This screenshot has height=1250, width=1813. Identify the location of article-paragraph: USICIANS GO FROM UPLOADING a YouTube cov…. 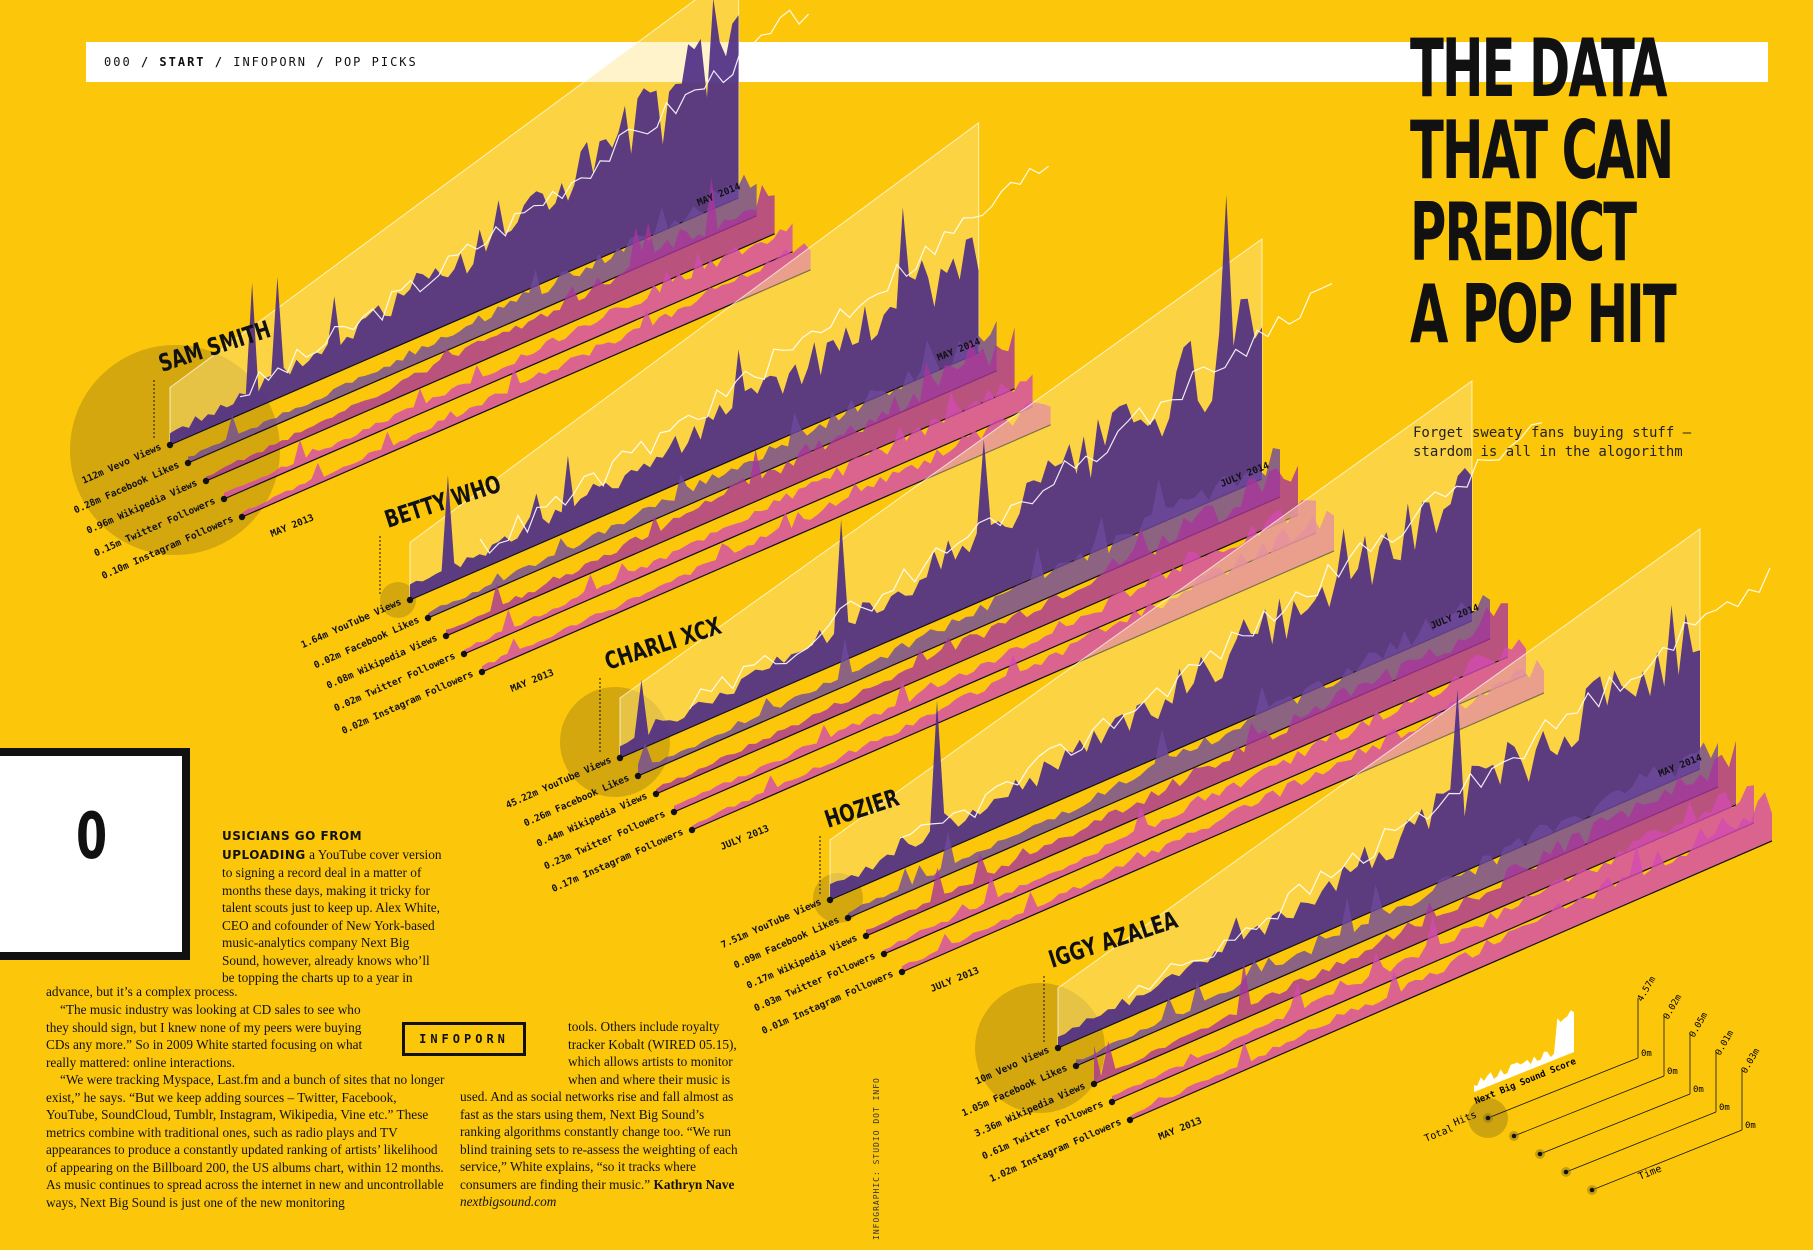
(332, 907).